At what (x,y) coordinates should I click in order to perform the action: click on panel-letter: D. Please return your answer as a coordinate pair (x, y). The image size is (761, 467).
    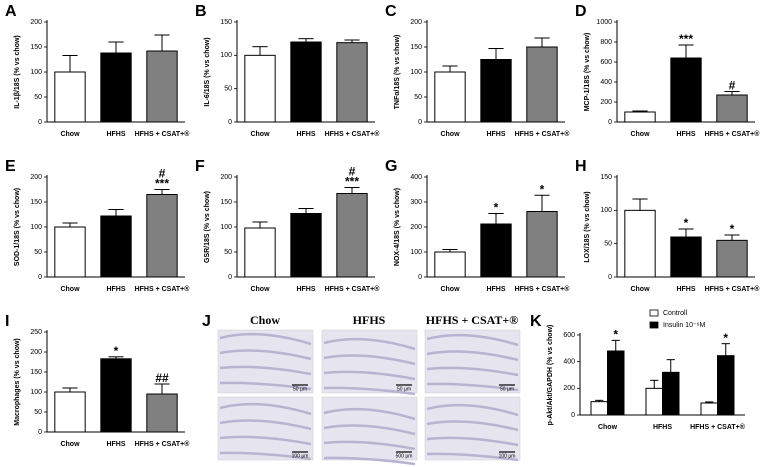
    Looking at the image, I should click on (581, 11).